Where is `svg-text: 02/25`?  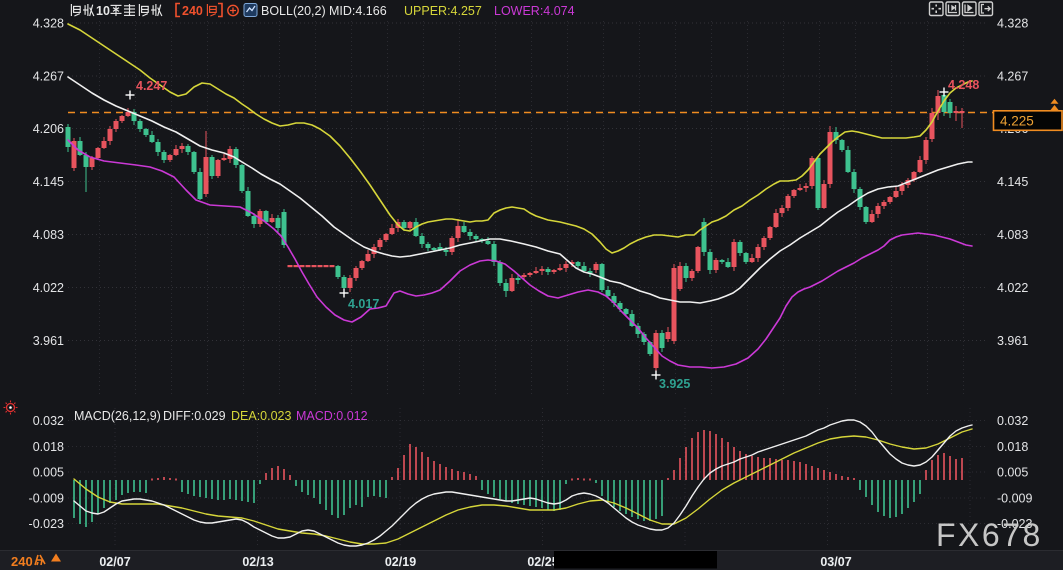
svg-text: 02/25 is located at coordinates (542, 562).